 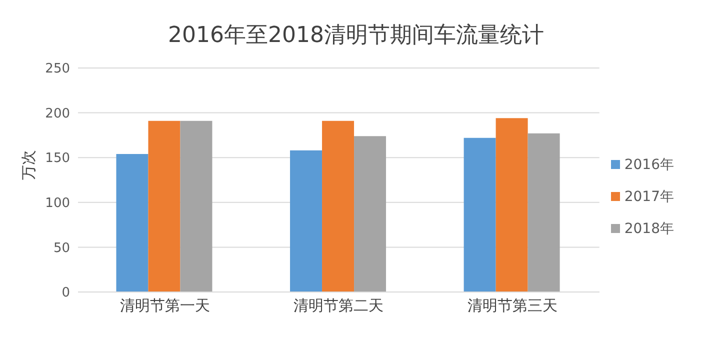 What do you see at coordinates (61, 248) in the screenshot?
I see `y-tick-label: 50` at bounding box center [61, 248].